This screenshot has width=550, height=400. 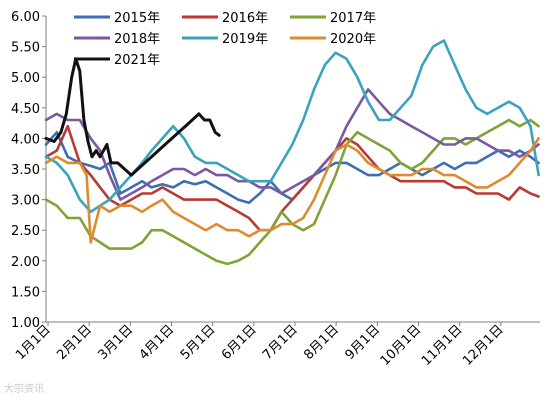 I want to click on y-tick-label: 4.00, so click(x=25, y=139).